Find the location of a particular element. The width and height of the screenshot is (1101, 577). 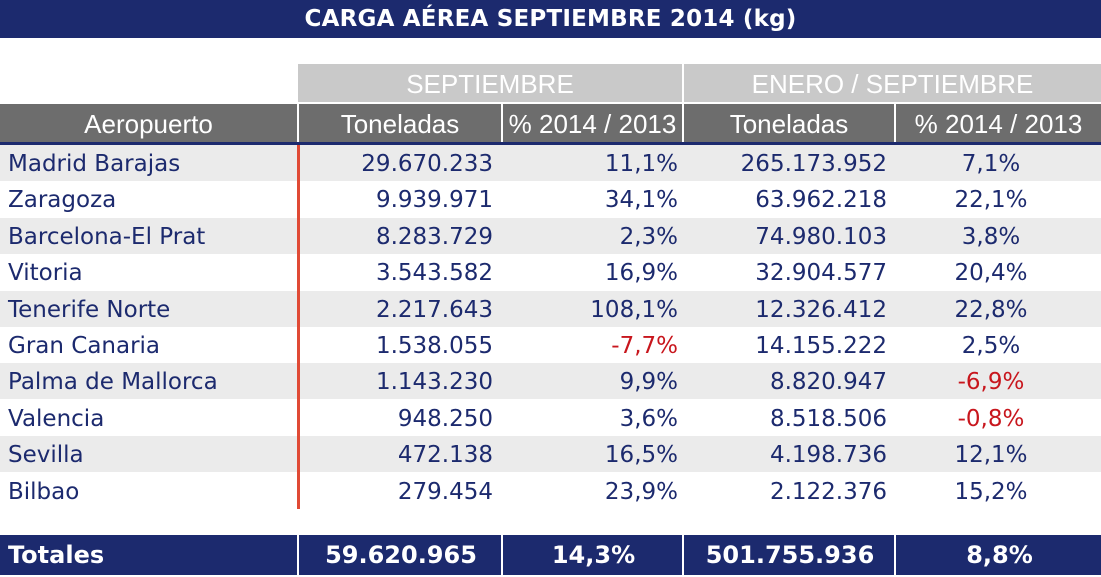

cell-toneladas-sep: 279.454 is located at coordinates (445, 491).